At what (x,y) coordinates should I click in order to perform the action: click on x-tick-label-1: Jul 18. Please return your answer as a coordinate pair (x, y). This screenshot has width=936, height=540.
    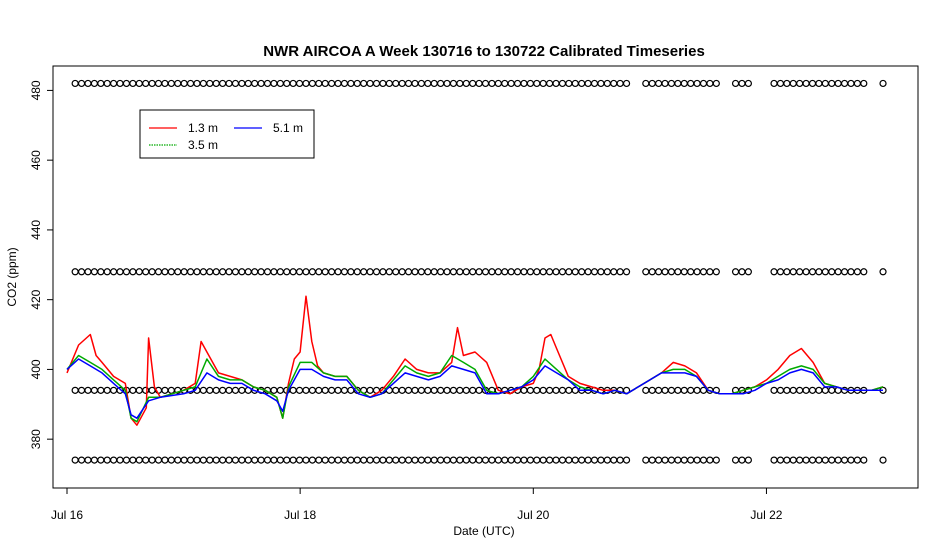
    Looking at the image, I should click on (300, 515).